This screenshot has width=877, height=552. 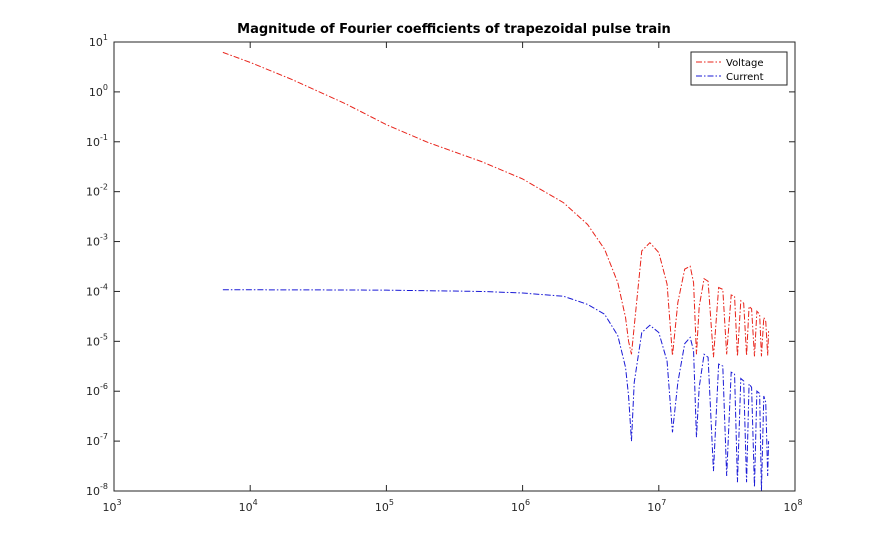 What do you see at coordinates (384, 506) in the screenshot?
I see `x-tick-label: 10⁵` at bounding box center [384, 506].